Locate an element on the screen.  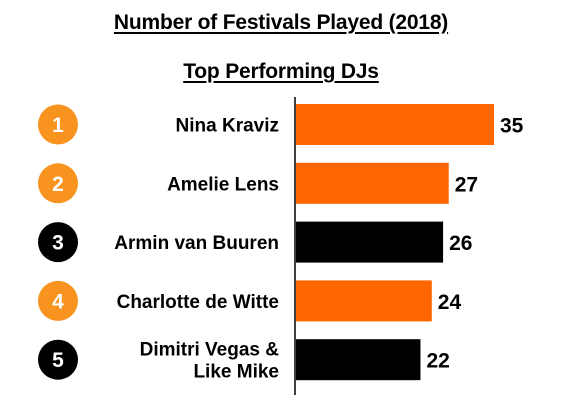
rank-number-5: 5 is located at coordinates (58, 360).